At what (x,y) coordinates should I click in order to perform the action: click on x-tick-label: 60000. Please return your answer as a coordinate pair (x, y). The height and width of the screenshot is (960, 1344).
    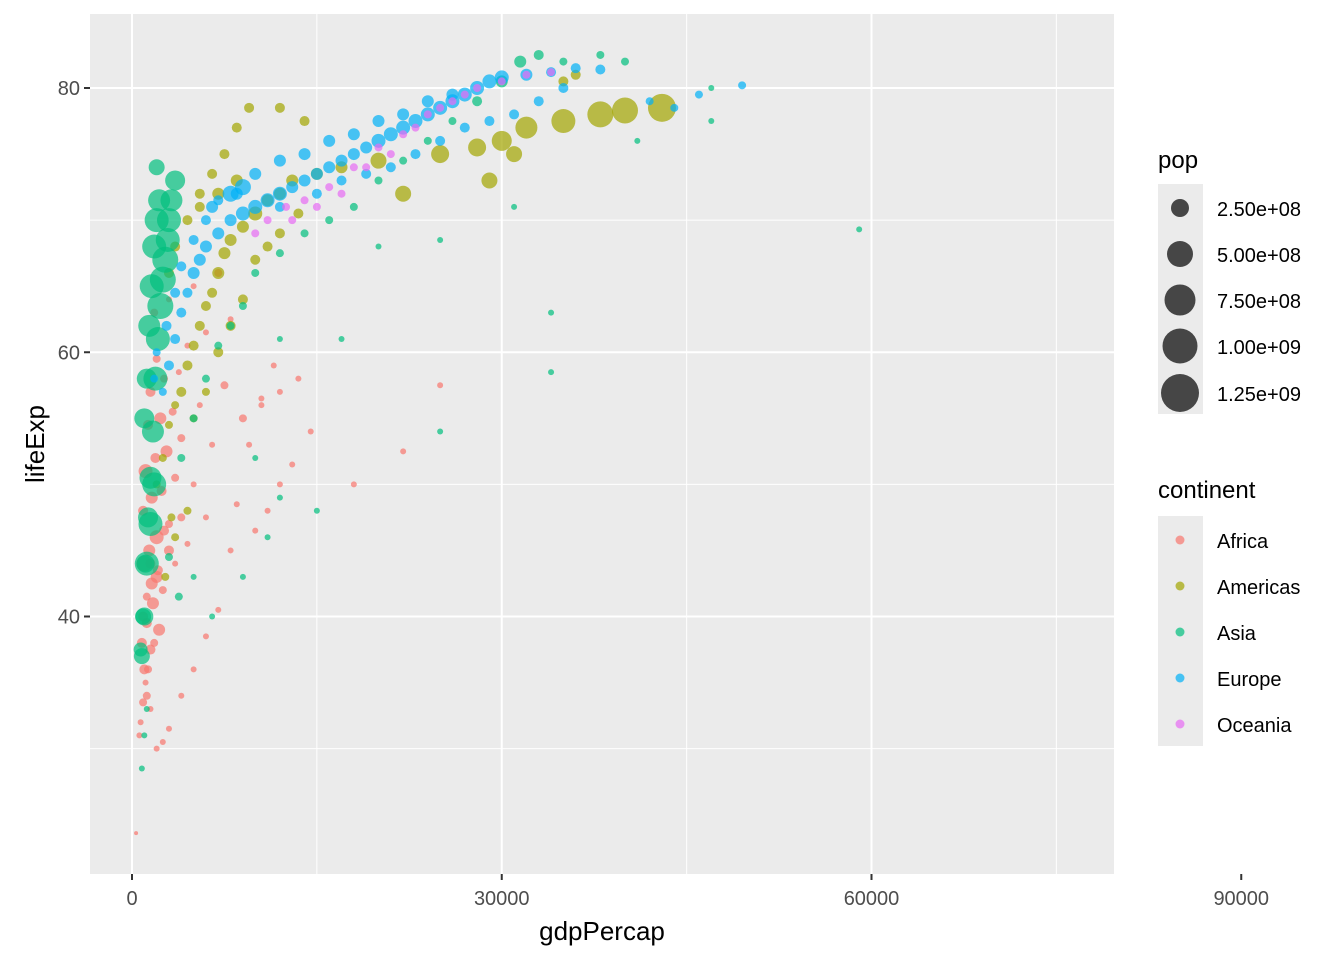
    Looking at the image, I should click on (872, 899).